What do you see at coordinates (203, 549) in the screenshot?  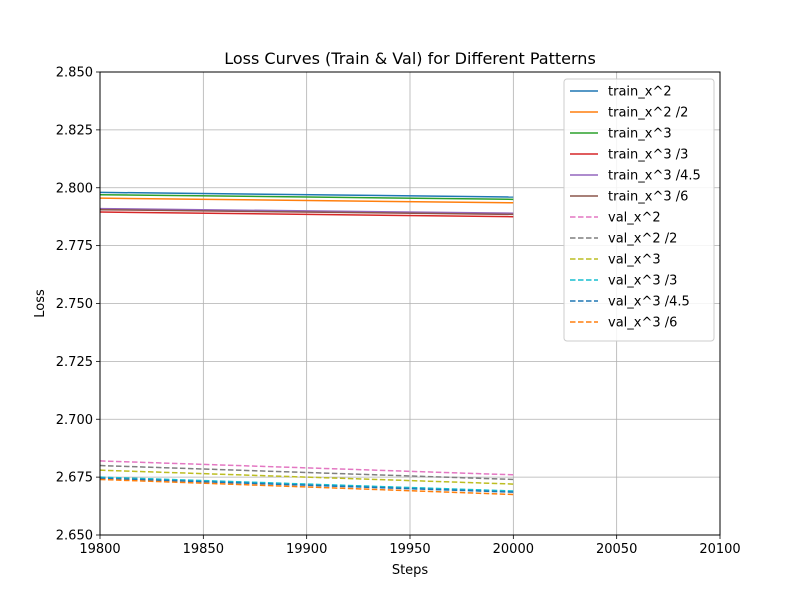 I see `x-tick-label: 19850` at bounding box center [203, 549].